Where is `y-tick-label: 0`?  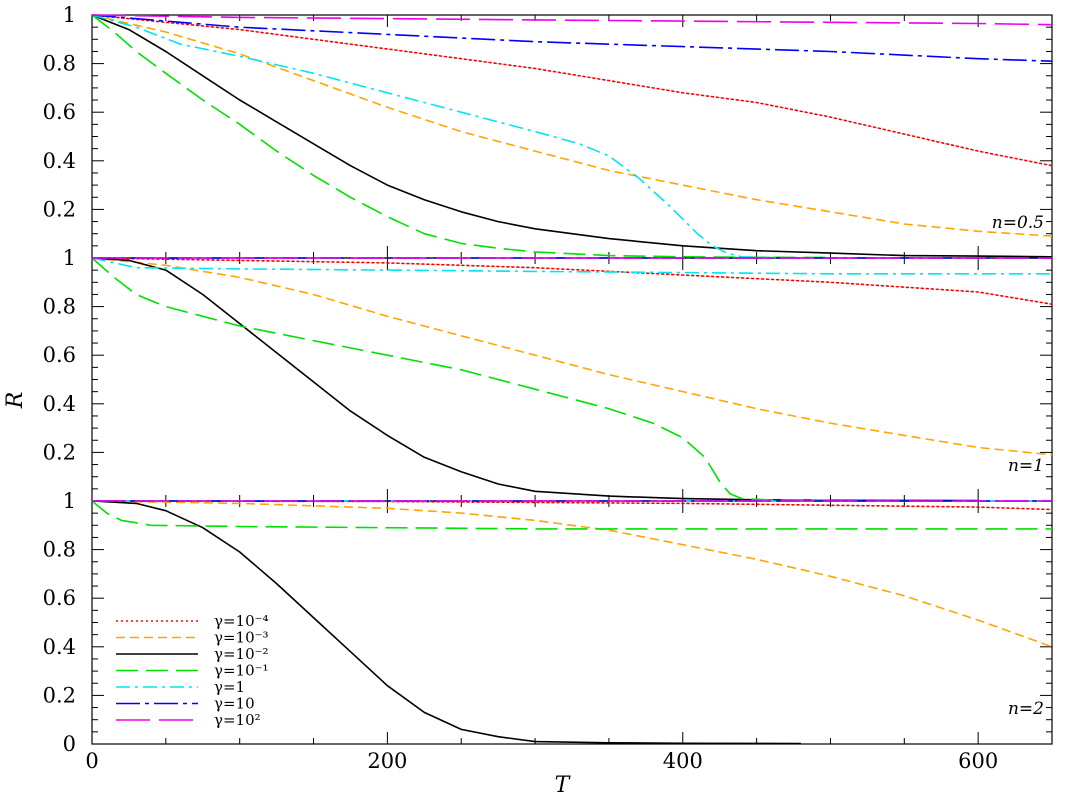
y-tick-label: 0 is located at coordinates (69, 744).